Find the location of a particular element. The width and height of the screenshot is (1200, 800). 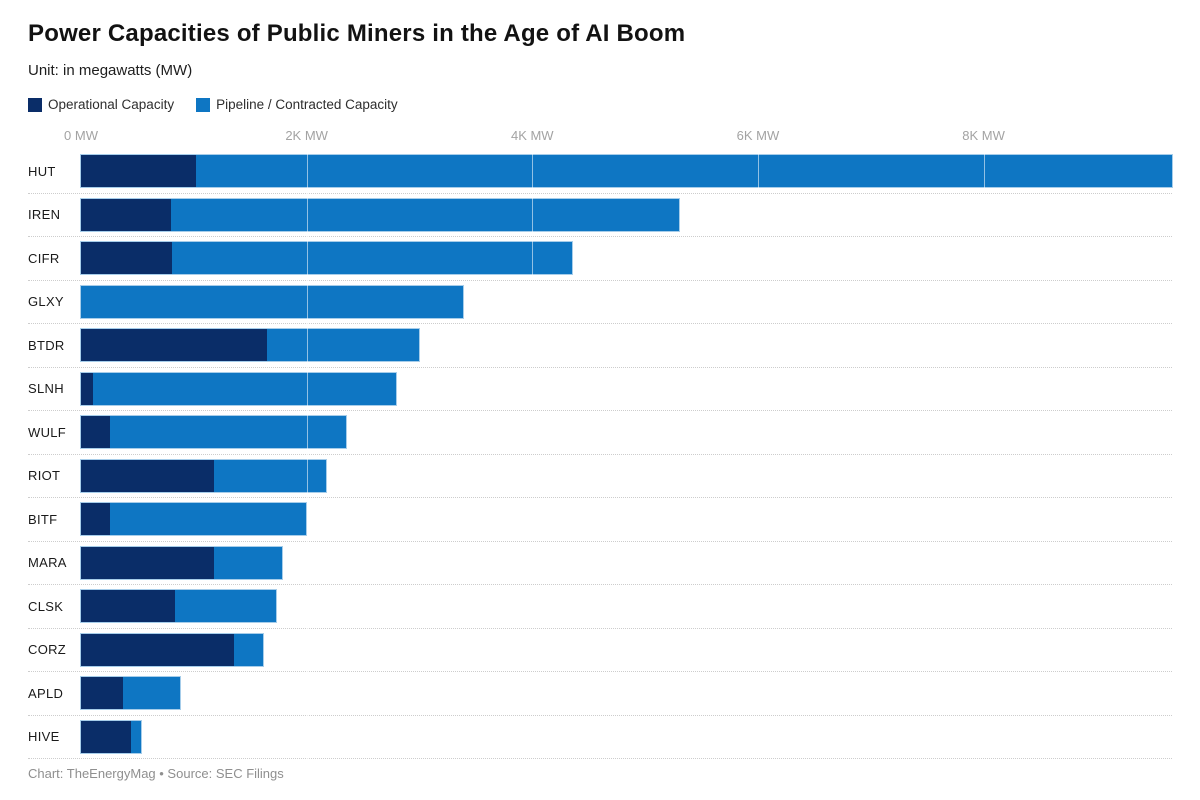

legend-item: Pipeline / Contracted Capacity is located at coordinates (297, 104).